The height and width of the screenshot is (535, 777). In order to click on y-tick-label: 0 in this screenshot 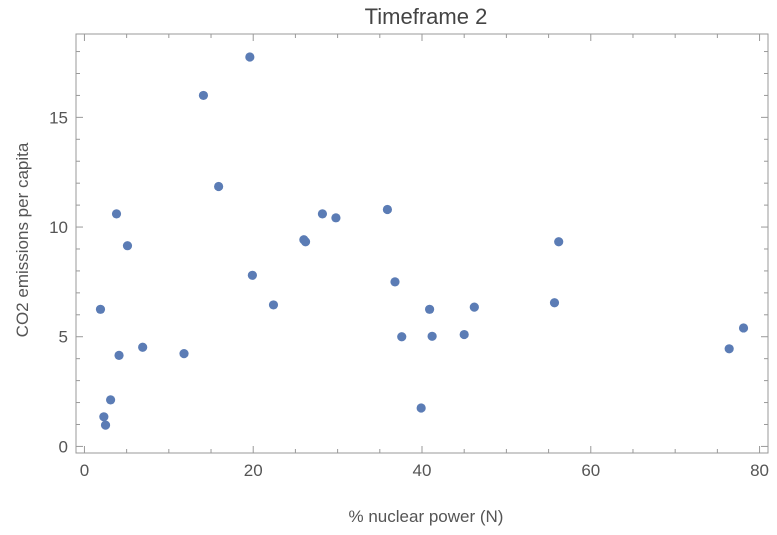, I will do `click(63, 446)`.